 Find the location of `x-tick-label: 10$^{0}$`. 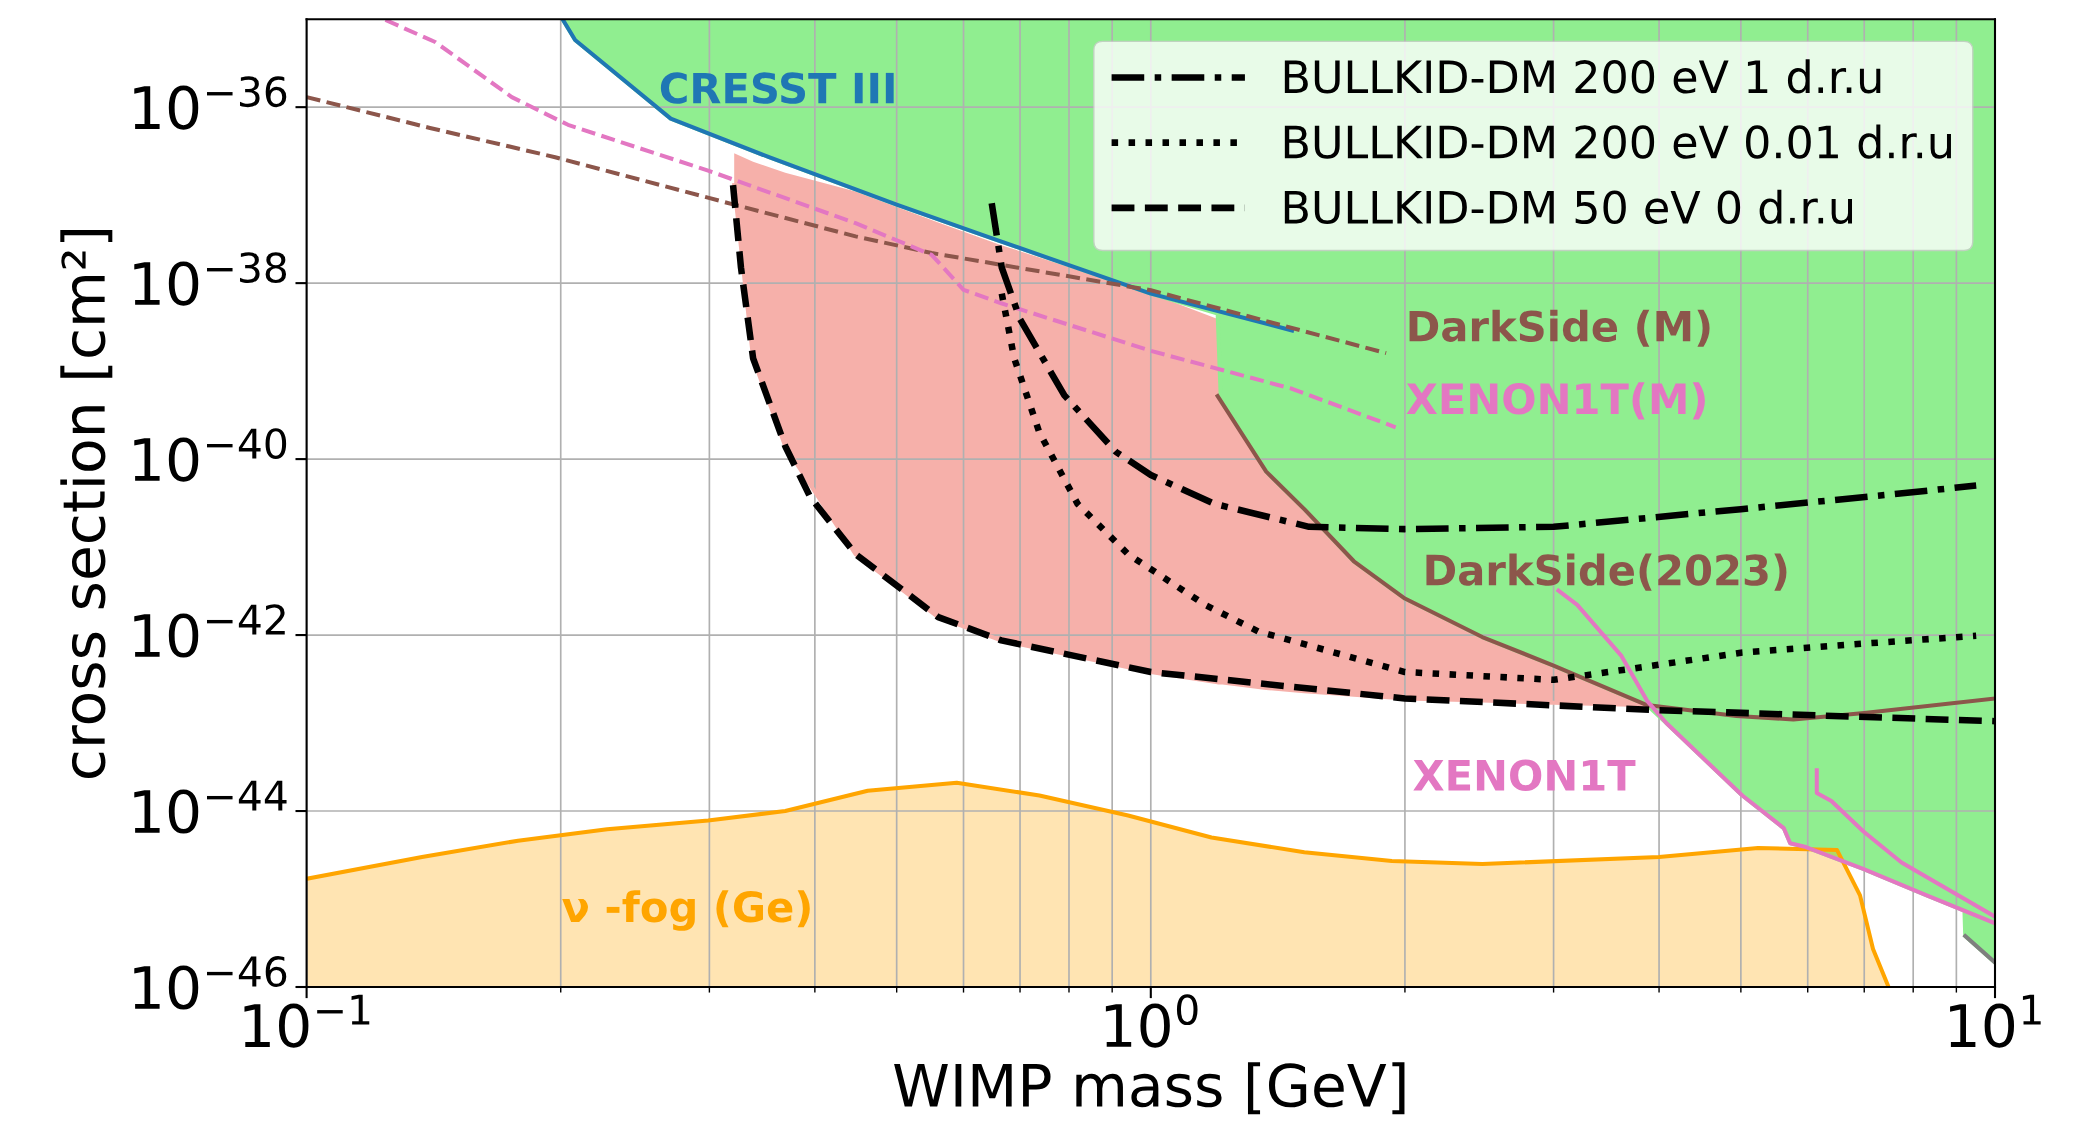

x-tick-label: 10$^{0}$ is located at coordinates (1151, 1021).